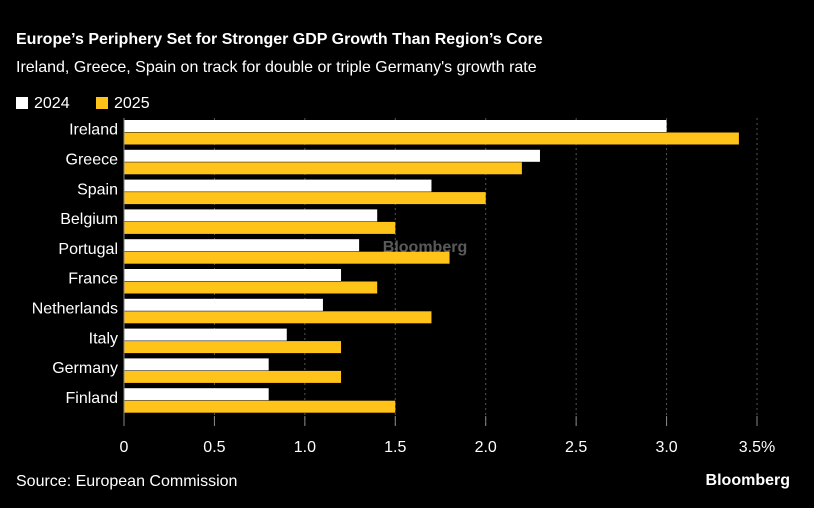 This screenshot has height=508, width=814. I want to click on y-tick-label: France, so click(93, 279).